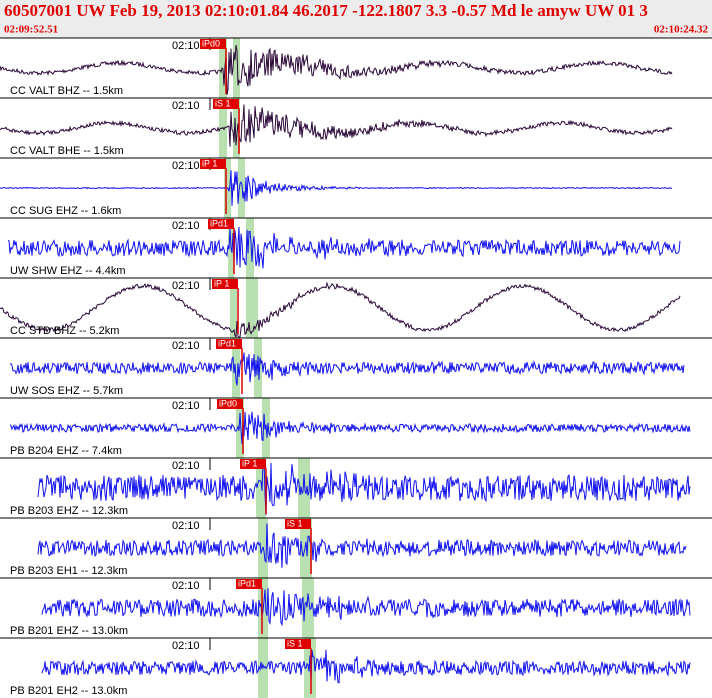  I want to click on station-label: UW SOS EHZ -- 5.7km, so click(66, 391).